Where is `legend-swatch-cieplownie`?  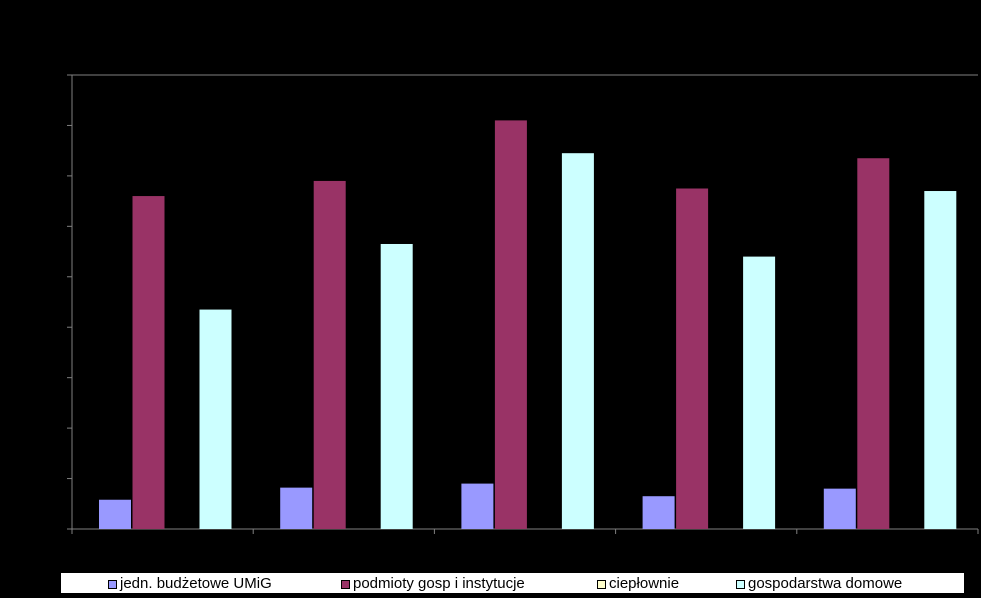
legend-swatch-cieplownie is located at coordinates (601, 584).